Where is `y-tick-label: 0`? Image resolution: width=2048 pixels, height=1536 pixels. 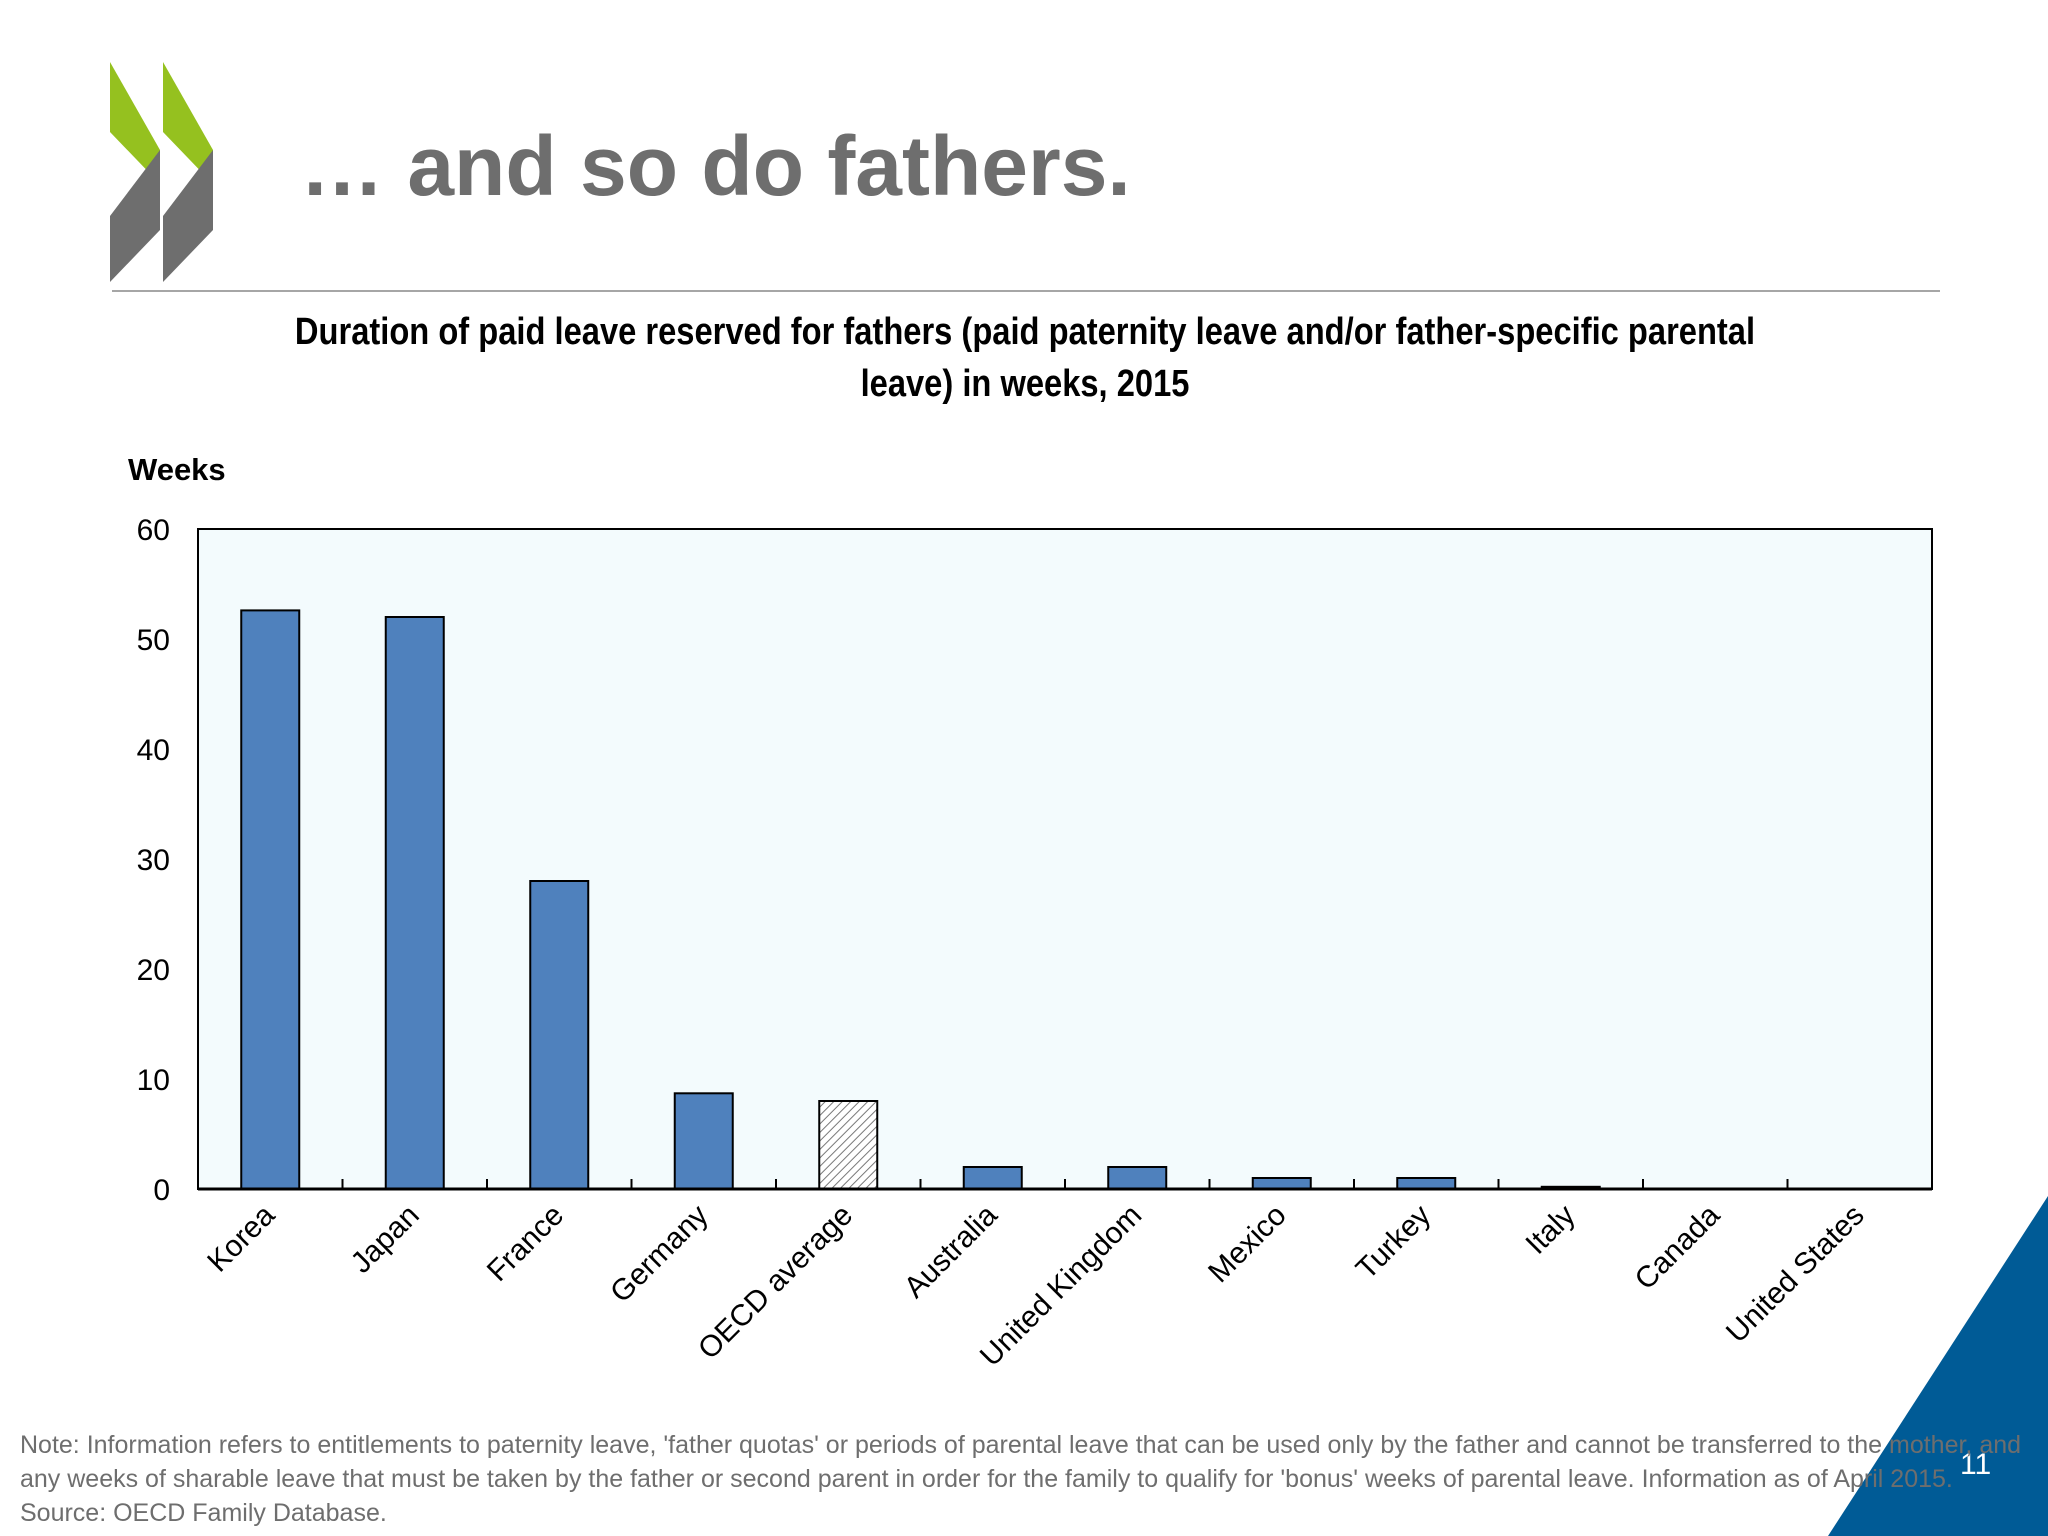
y-tick-label: 0 is located at coordinates (161, 1190).